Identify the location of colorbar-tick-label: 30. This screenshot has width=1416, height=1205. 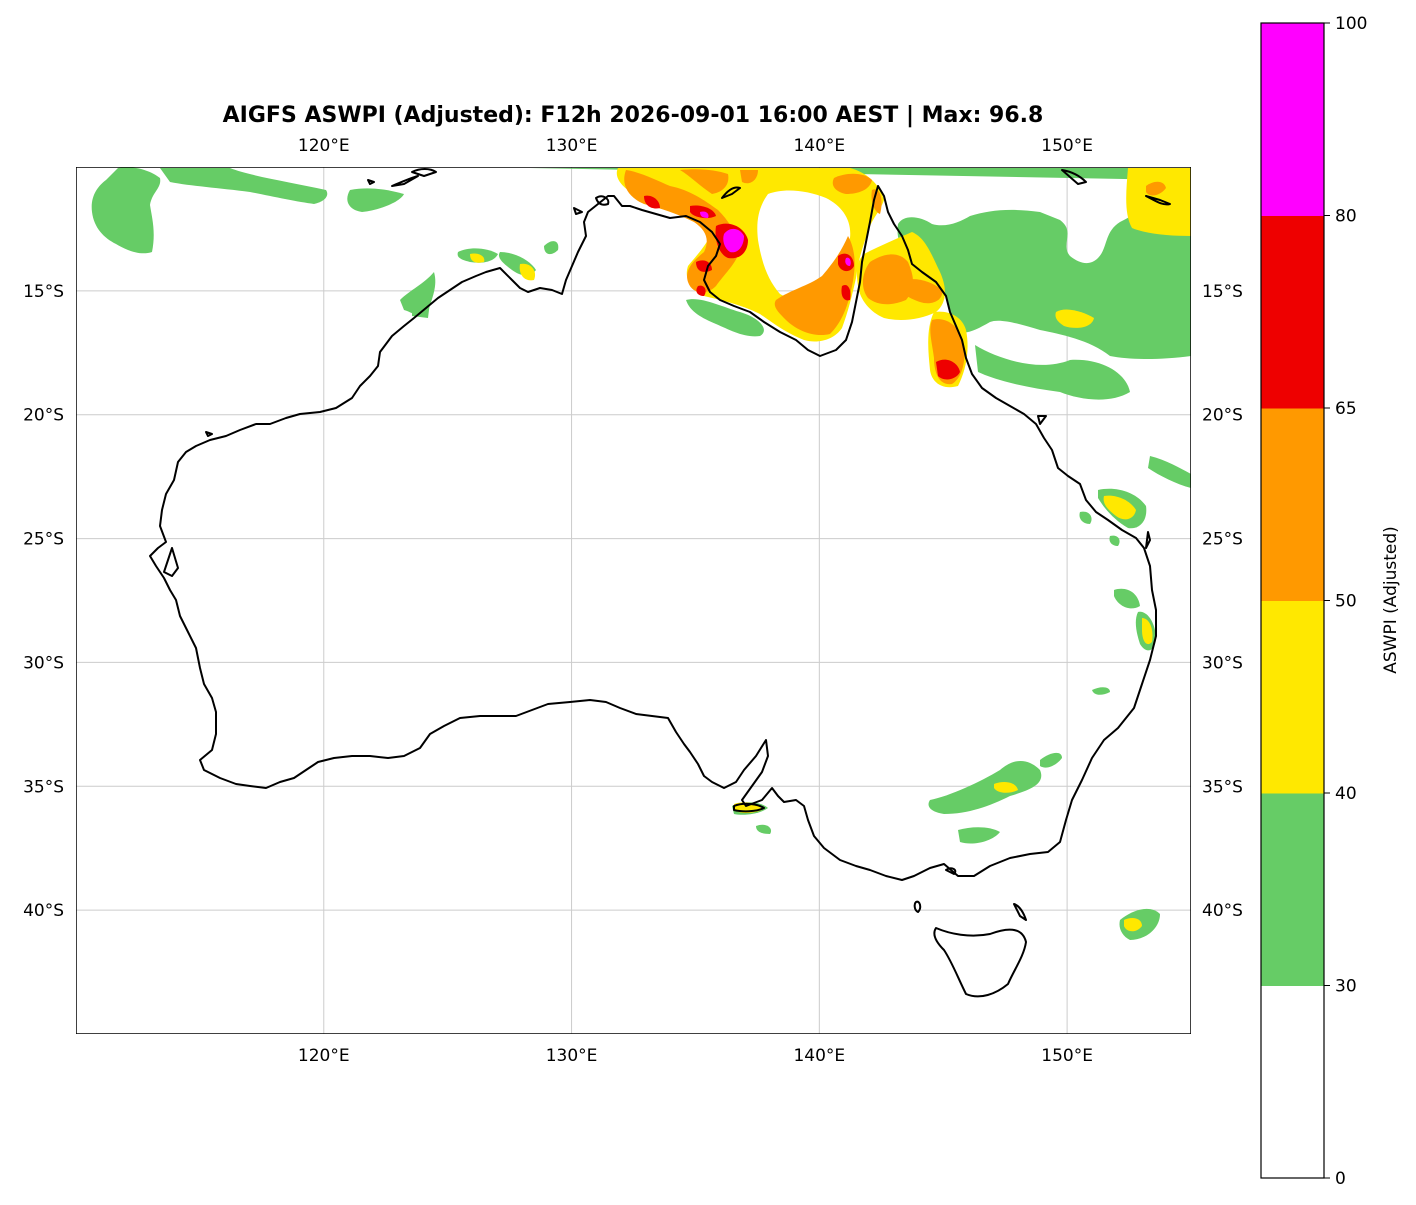
(1346, 987).